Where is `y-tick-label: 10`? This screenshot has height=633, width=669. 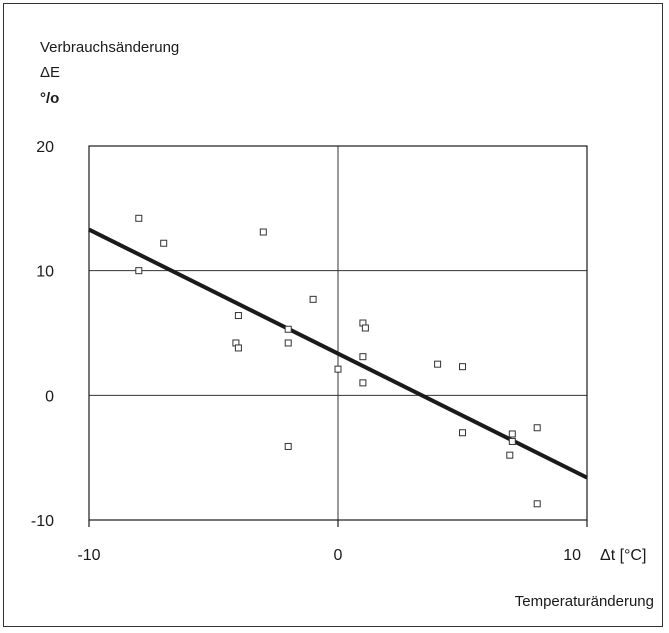 y-tick-label: 10 is located at coordinates (45, 272).